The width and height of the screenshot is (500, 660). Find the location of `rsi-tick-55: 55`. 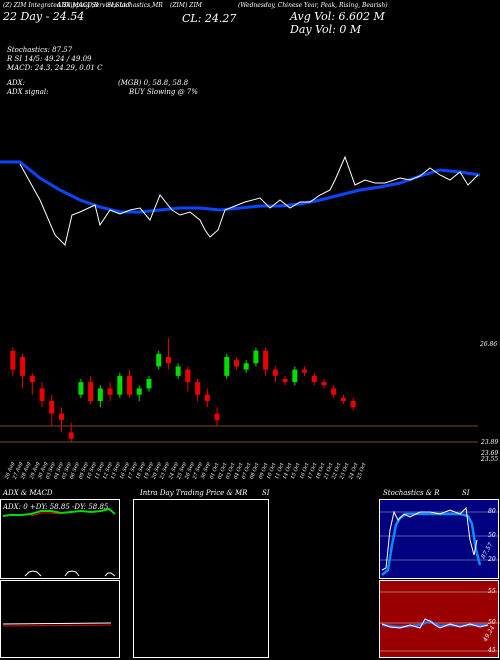

rsi-tick-55: 55 is located at coordinates (492, 591).